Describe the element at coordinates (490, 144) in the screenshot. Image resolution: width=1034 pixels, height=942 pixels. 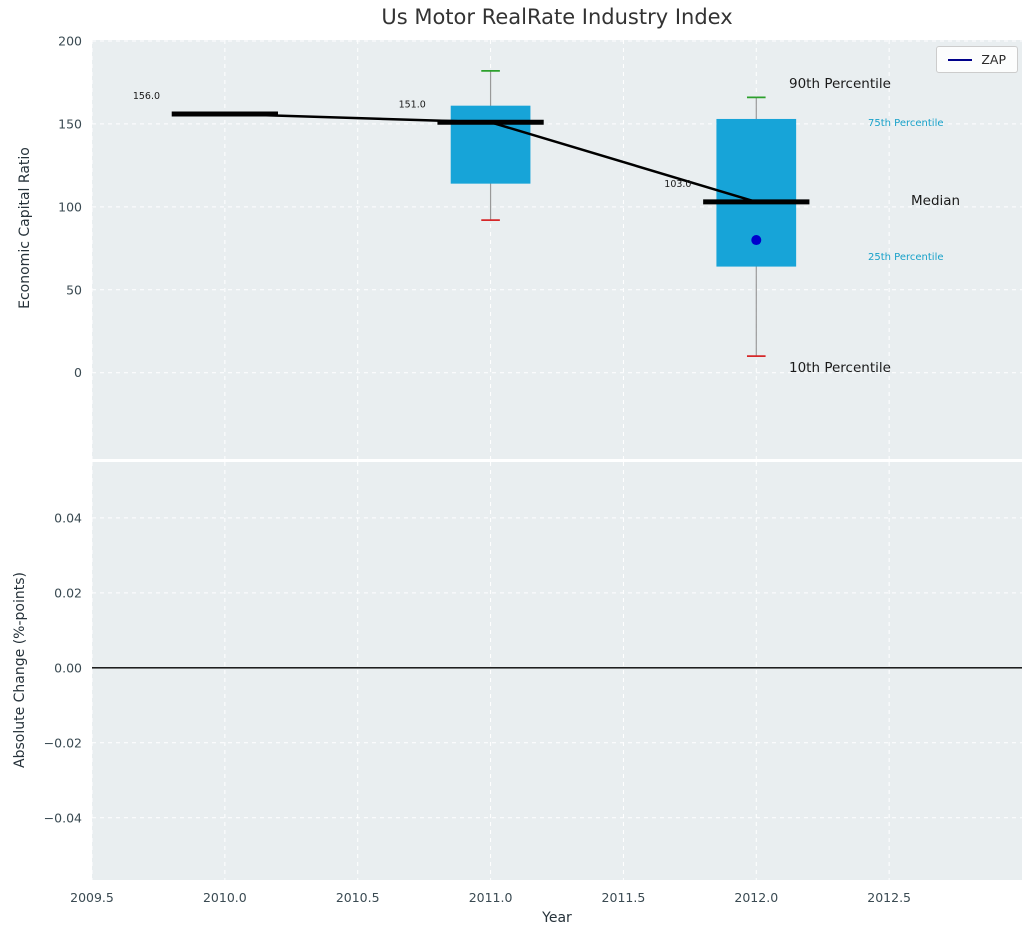
I see `percentile-box` at that location.